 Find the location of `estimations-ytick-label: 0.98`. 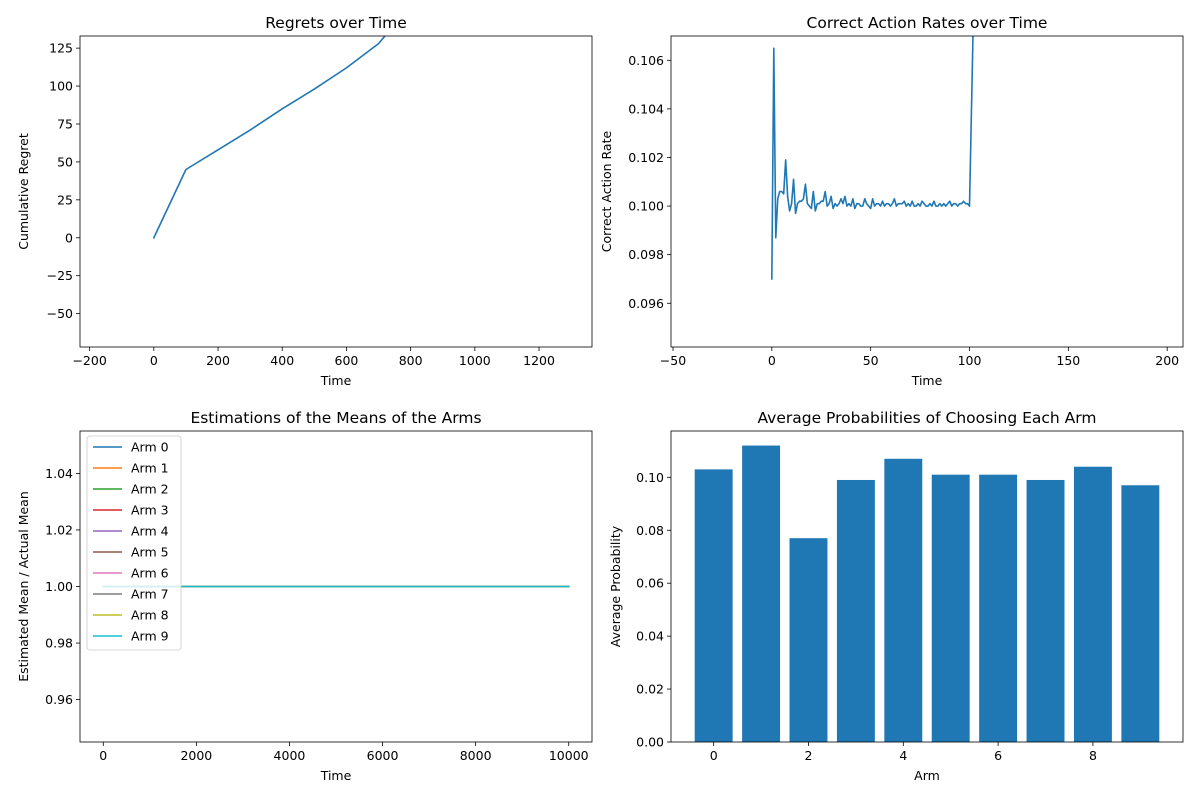

estimations-ytick-label: 0.98 is located at coordinates (59, 643).